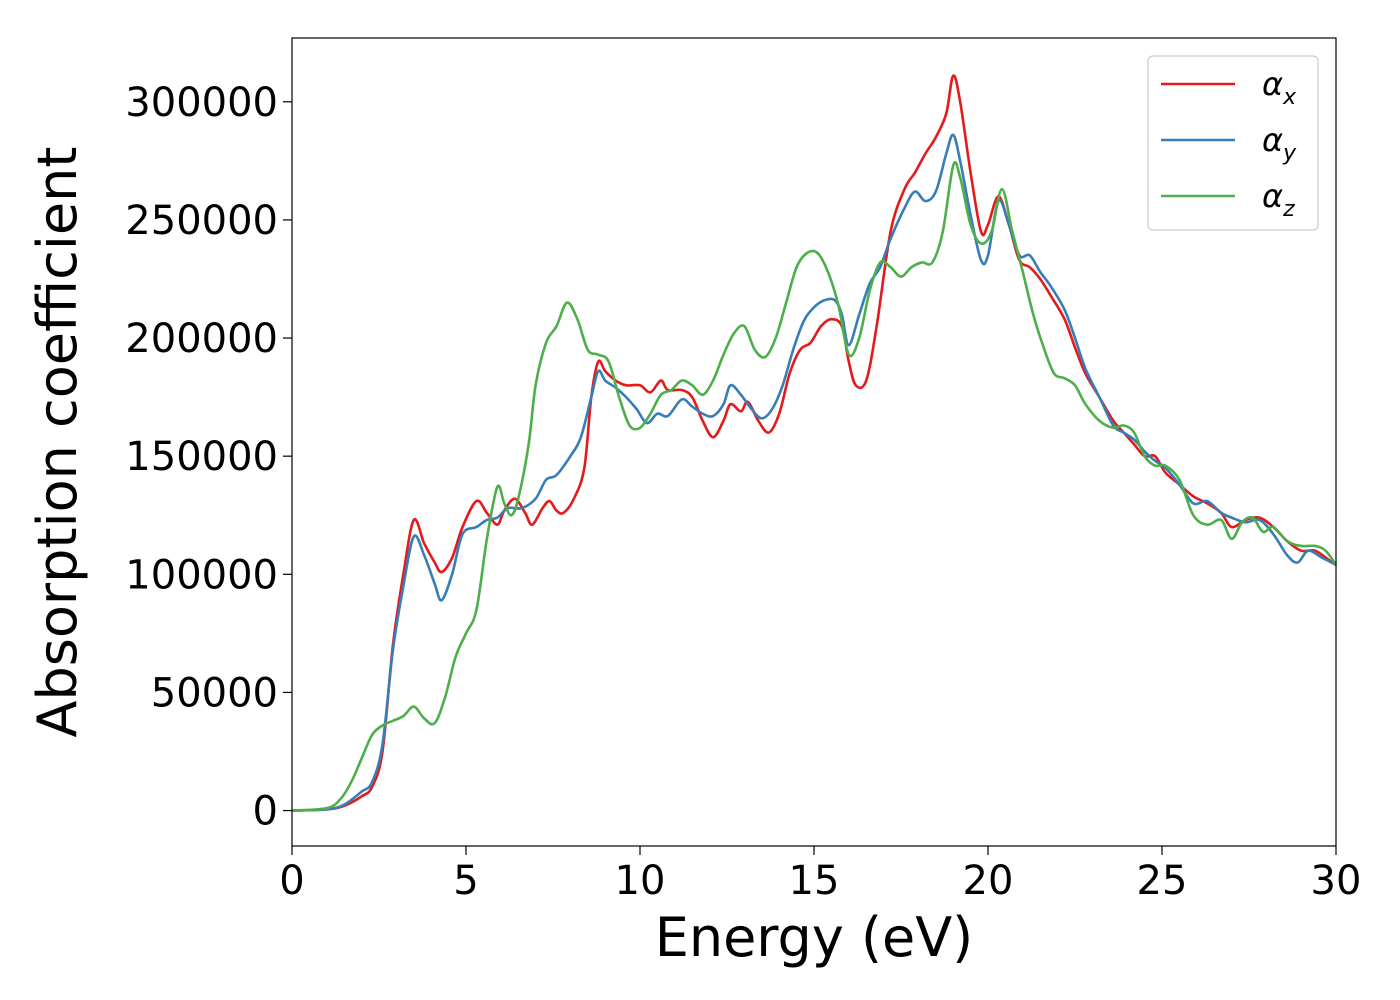 Image resolution: width=1400 pixels, height=1000 pixels. What do you see at coordinates (640, 881) in the screenshot?
I see `x-tick-label: 10` at bounding box center [640, 881].